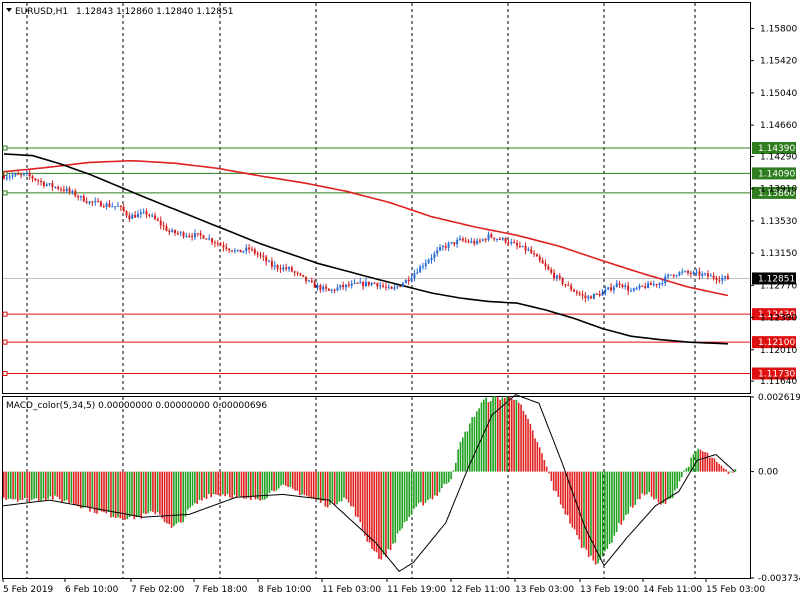  Describe the element at coordinates (778, 29) in the screenshot. I see `price-tick-label: 1.15800` at that location.